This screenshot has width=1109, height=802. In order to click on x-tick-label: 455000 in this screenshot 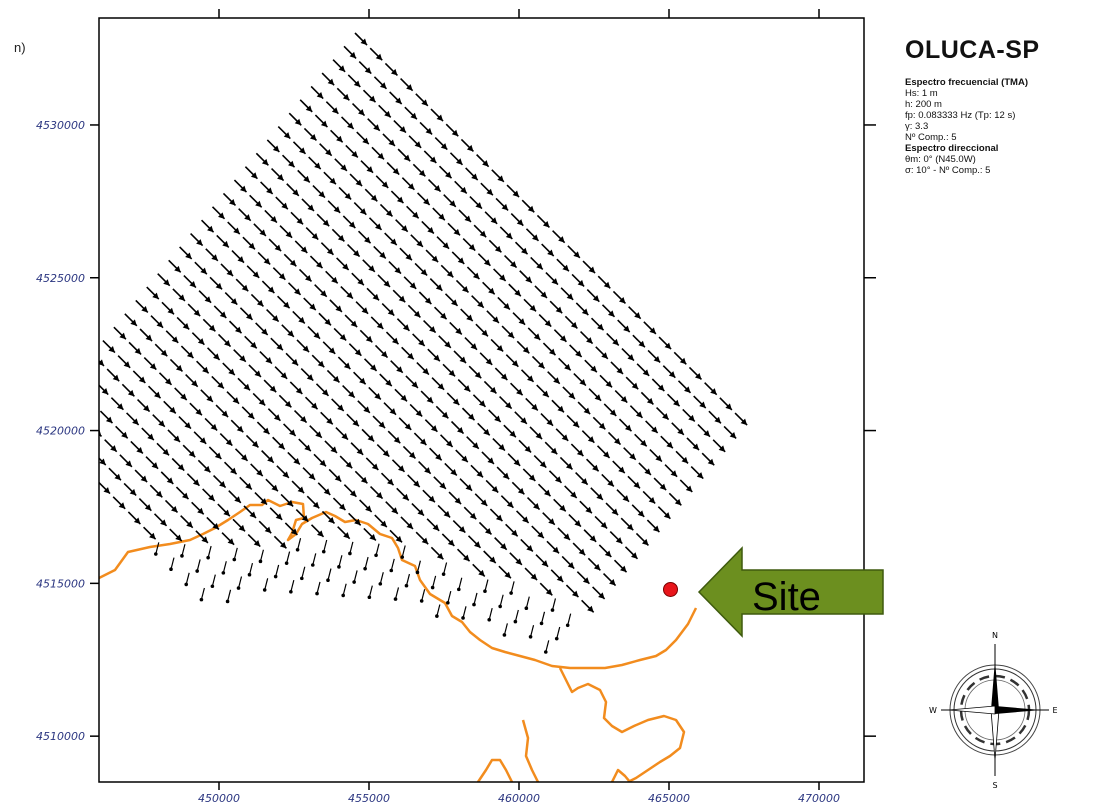, I will do `click(369, 797)`.